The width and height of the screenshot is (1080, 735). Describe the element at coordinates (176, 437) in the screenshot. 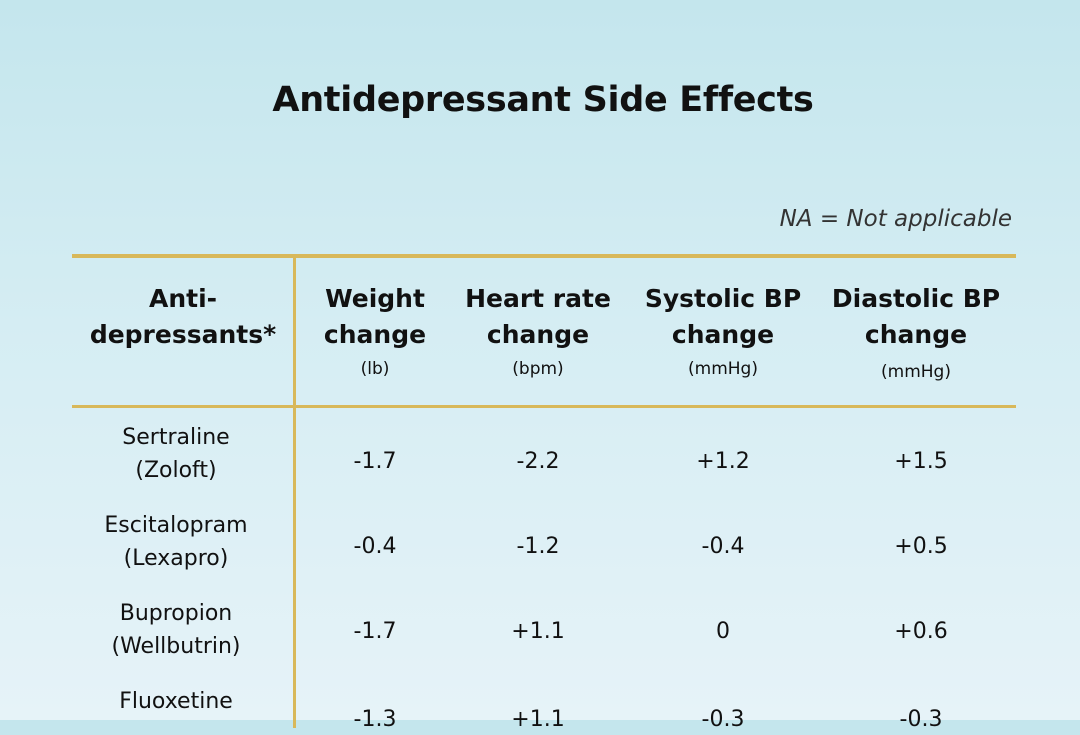

I see `drug-generic-name: Sertraline` at that location.